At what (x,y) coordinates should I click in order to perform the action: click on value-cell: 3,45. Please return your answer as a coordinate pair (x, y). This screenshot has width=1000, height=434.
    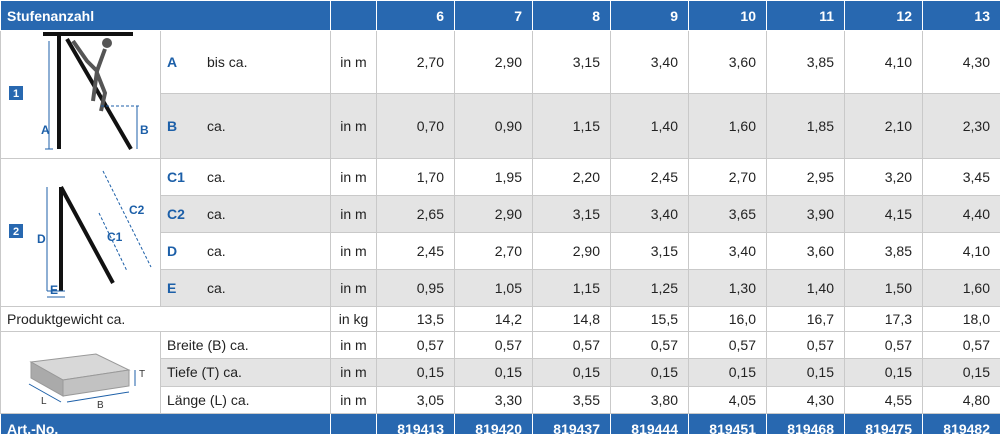
    Looking at the image, I should click on (961, 177).